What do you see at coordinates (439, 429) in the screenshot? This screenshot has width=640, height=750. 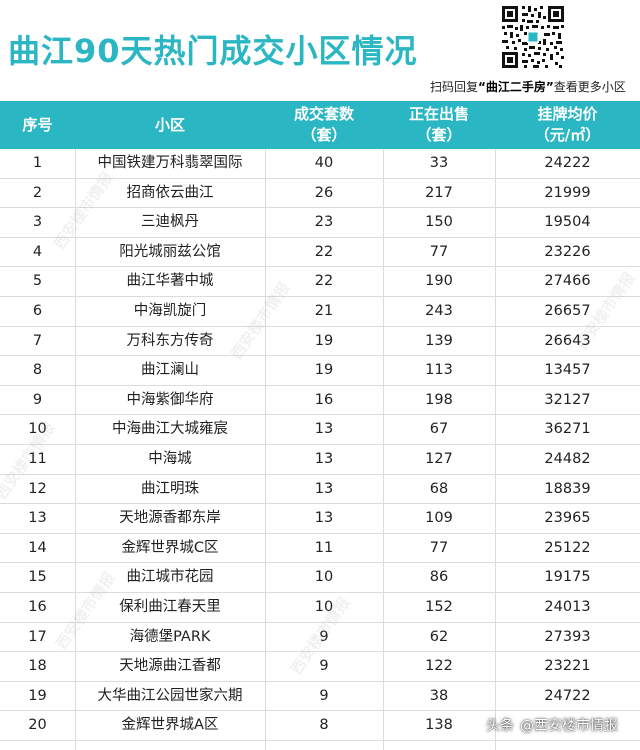 I see `selling-count: 67` at bounding box center [439, 429].